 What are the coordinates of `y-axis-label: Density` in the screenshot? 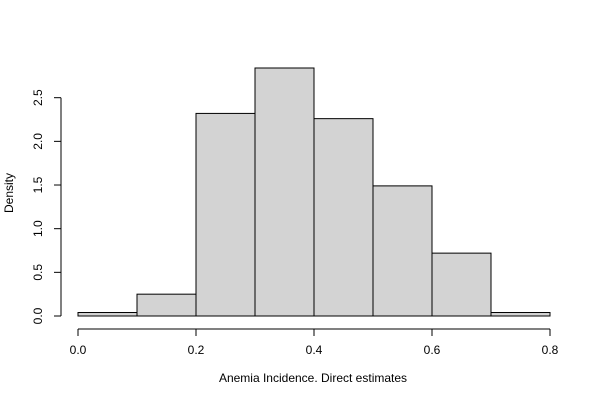 It's located at (9, 193).